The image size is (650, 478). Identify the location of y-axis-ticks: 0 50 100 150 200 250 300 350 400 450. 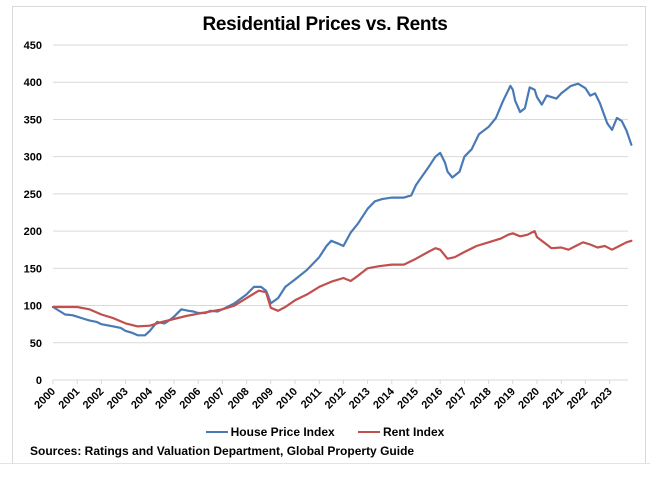
(33, 213).